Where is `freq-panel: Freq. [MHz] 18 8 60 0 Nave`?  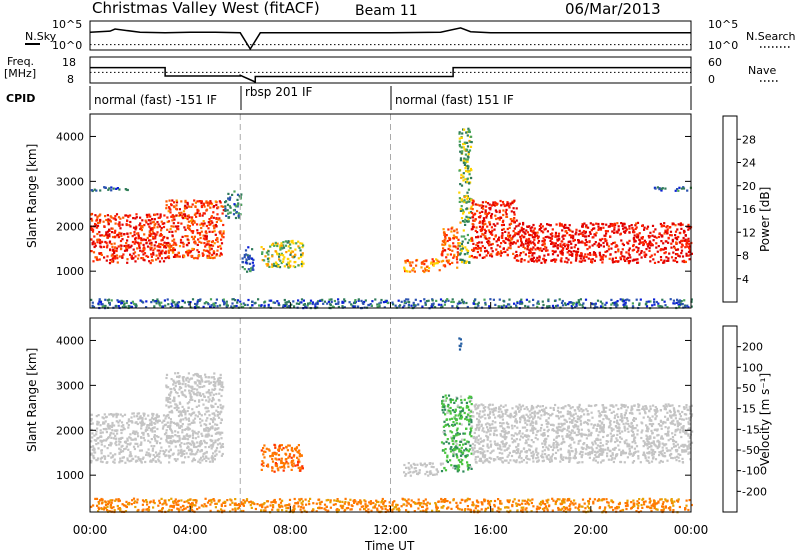
freq-panel: Freq. [MHz] 18 8 60 0 Nave is located at coordinates (392, 70).